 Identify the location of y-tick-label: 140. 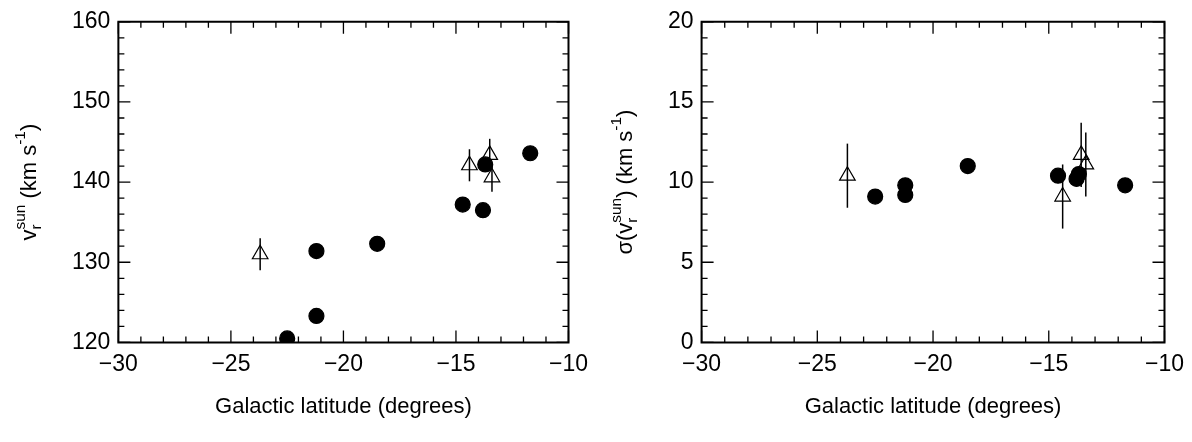
(91, 180).